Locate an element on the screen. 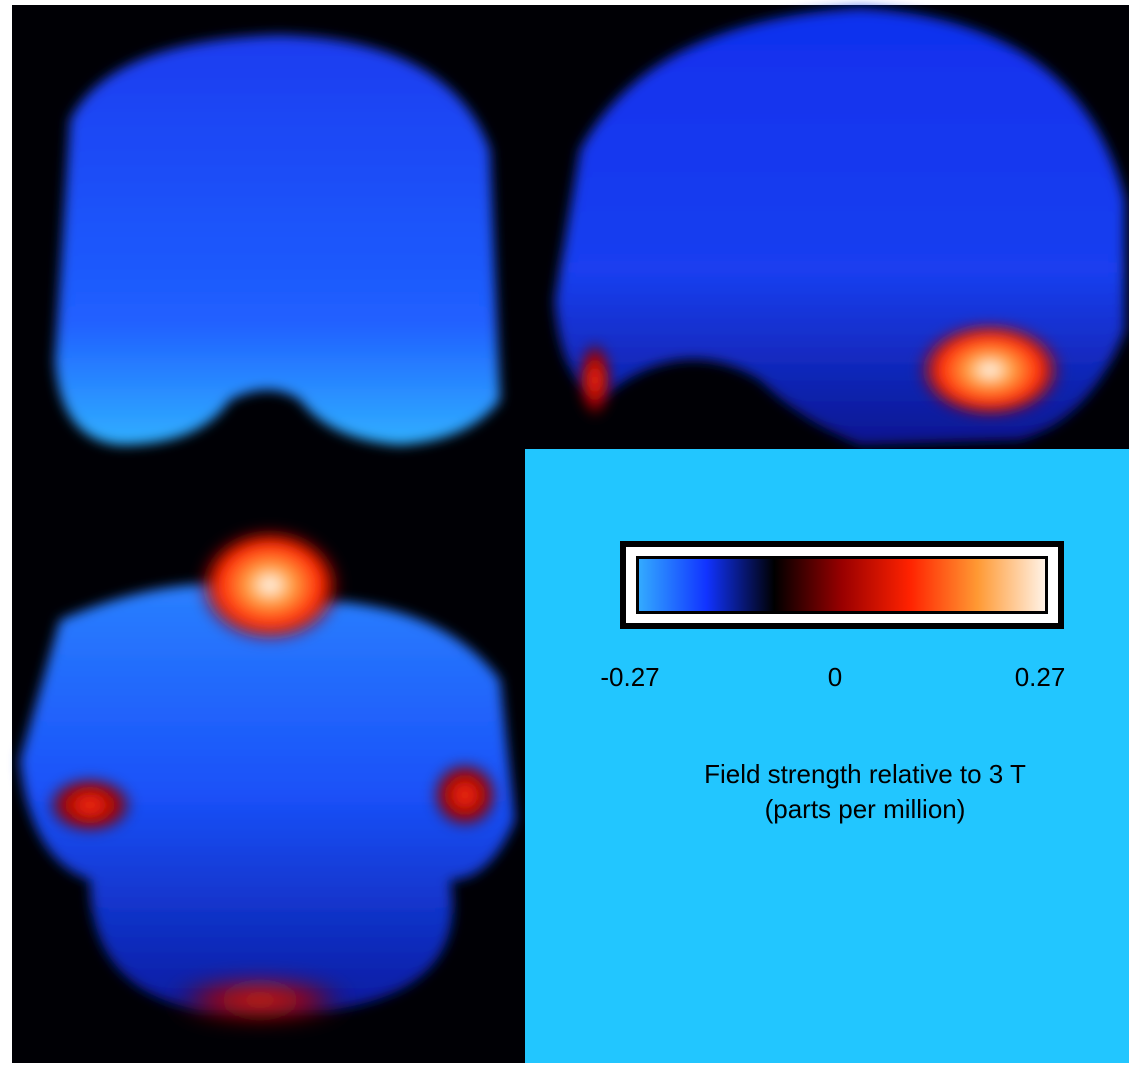 This screenshot has width=1129, height=1068. colorbar-label: (parts per million) is located at coordinates (865, 809).